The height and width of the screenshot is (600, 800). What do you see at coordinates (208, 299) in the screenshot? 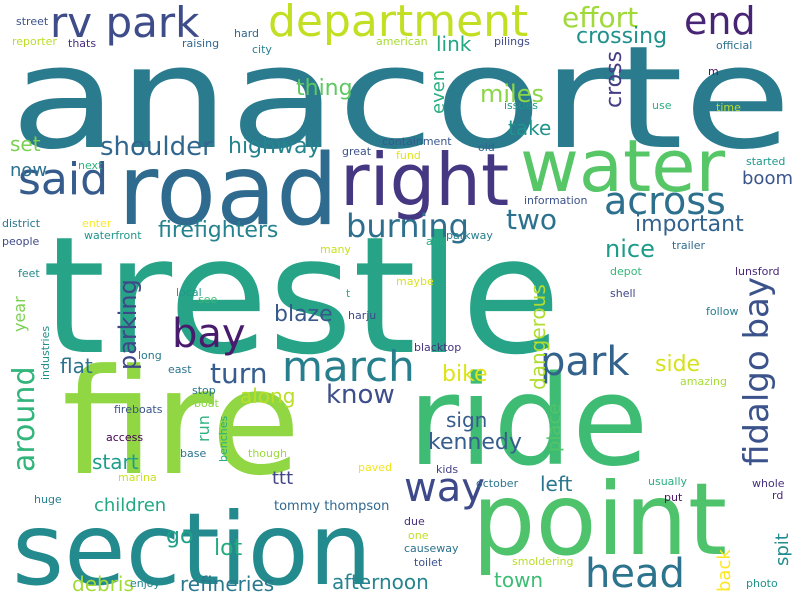
I see `word: see` at bounding box center [208, 299].